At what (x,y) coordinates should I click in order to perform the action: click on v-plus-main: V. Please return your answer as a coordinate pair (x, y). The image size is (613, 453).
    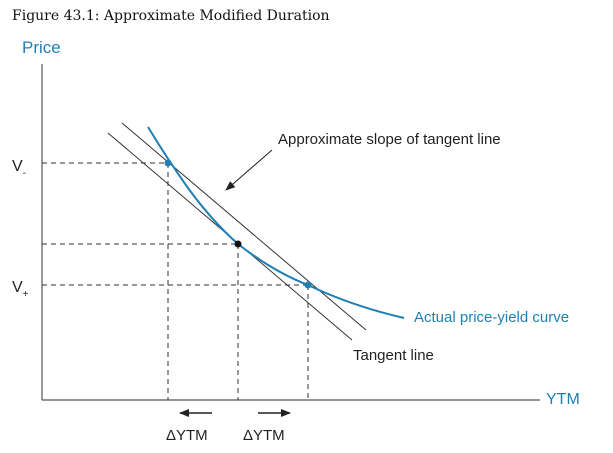
    Looking at the image, I should click on (17, 287).